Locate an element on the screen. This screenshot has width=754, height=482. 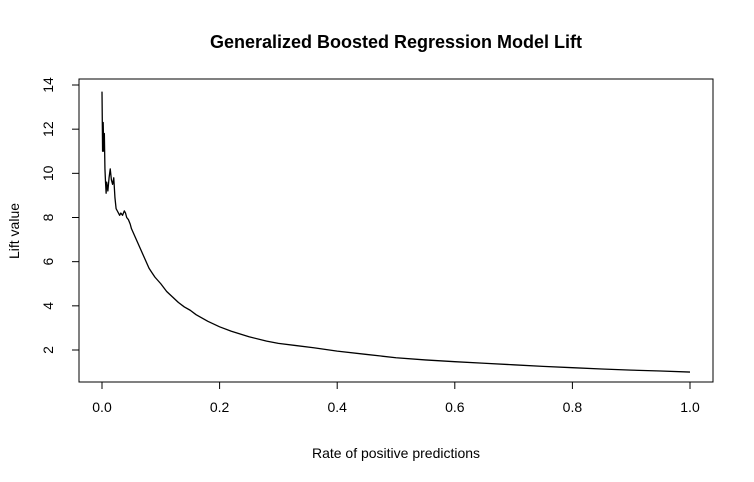
x-tick-label: 1.0 is located at coordinates (690, 407).